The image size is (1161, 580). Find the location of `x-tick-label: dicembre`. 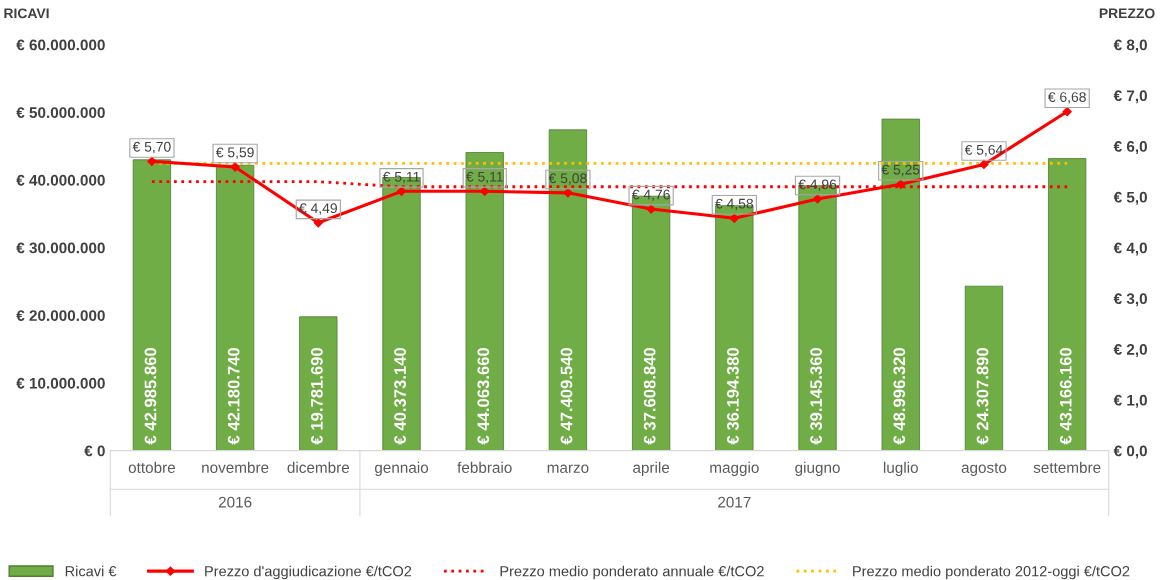

x-tick-label: dicembre is located at coordinates (318, 467).